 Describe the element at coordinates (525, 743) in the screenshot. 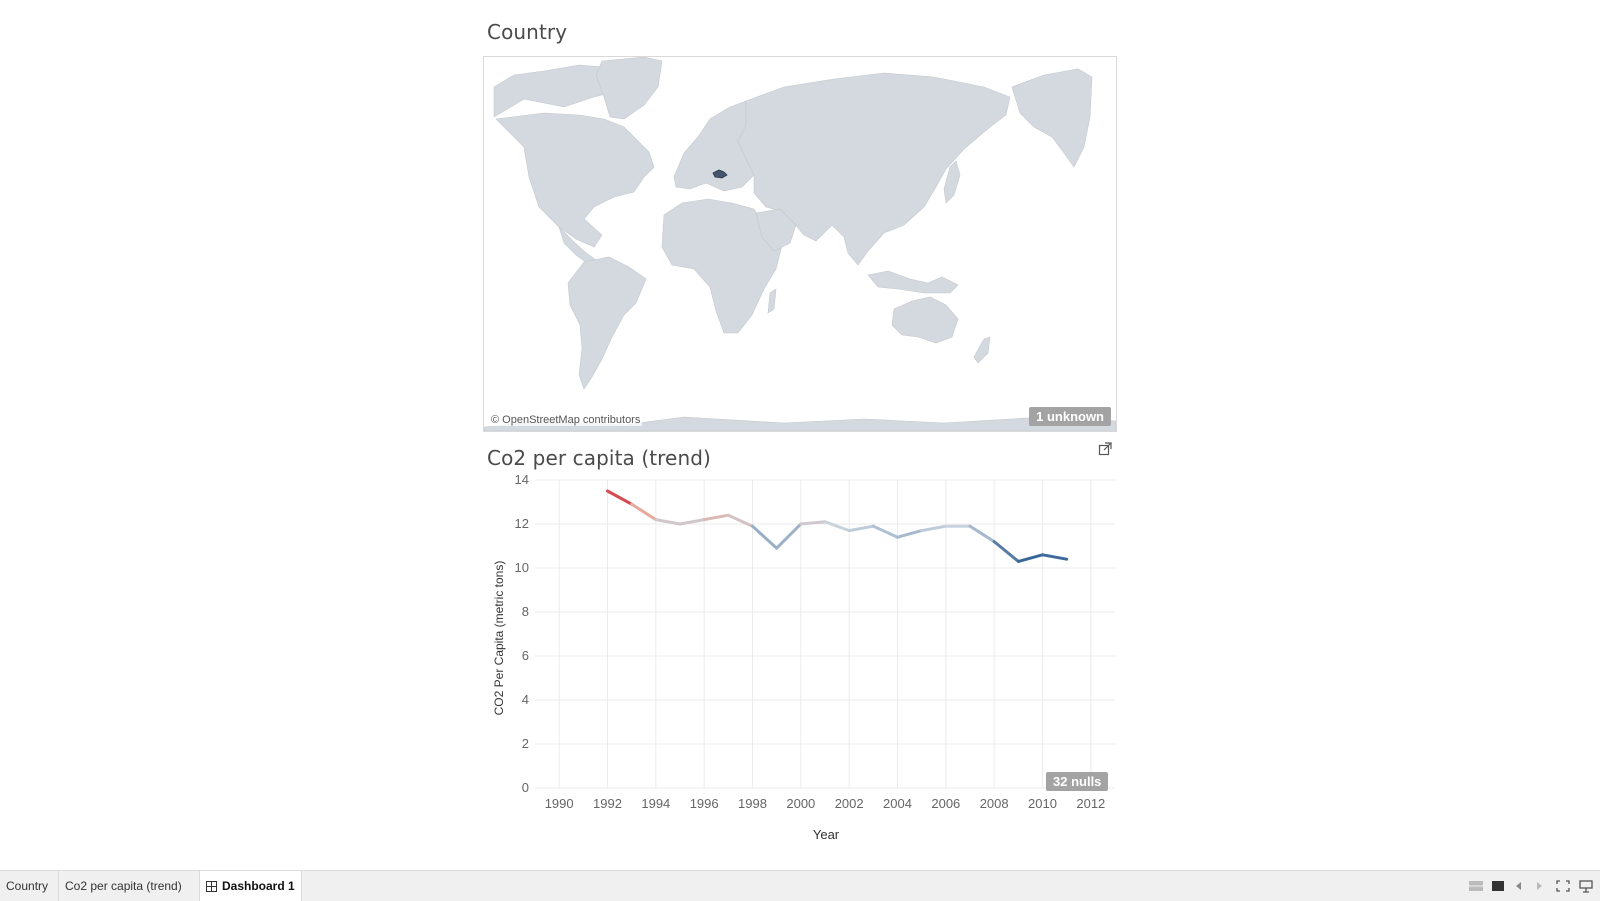

I see `y-tick-label: 2` at that location.